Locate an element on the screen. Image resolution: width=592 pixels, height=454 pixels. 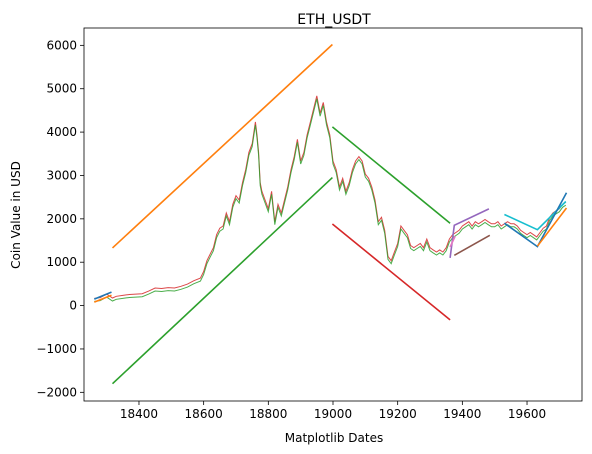
x-tick-label: 18600 is located at coordinates (204, 414).